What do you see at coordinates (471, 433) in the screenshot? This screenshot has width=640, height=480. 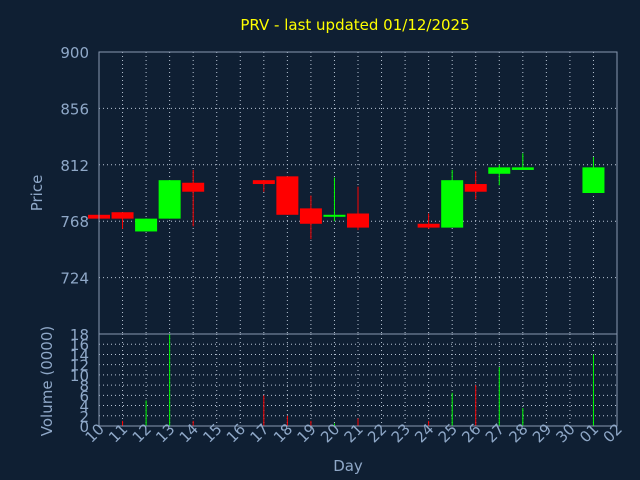 I see `x-tick: 26` at bounding box center [471, 433].